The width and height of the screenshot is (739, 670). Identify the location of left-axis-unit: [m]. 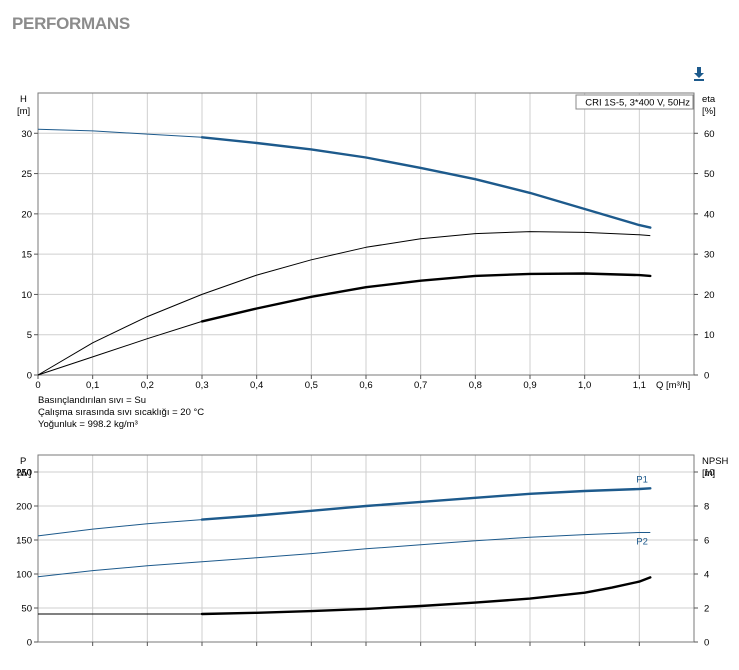
(23, 111).